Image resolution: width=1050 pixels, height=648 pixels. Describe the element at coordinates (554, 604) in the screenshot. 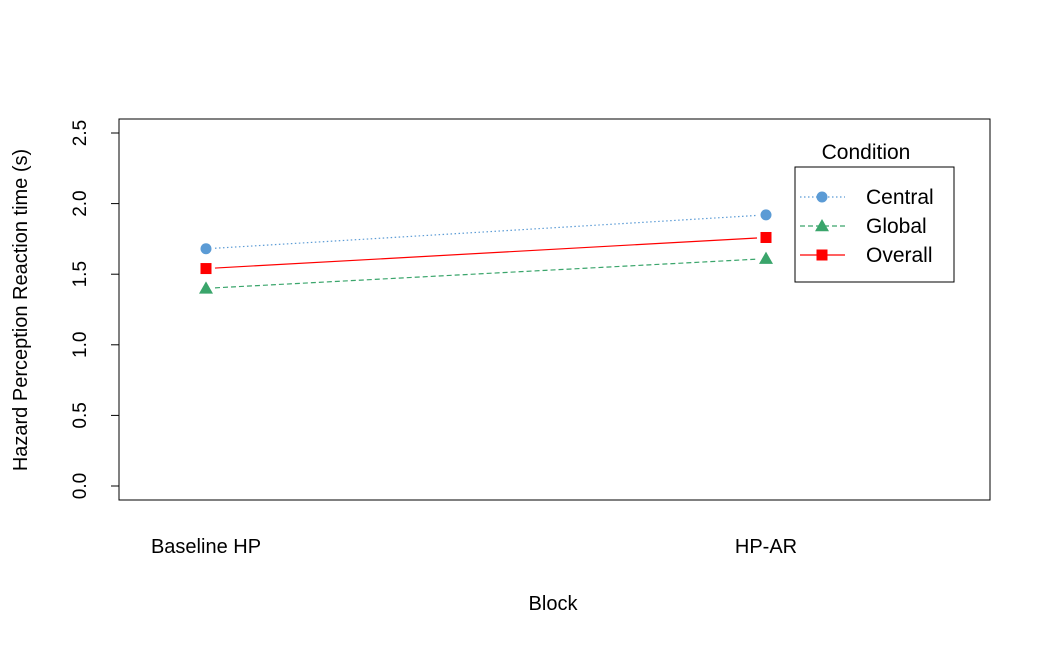

I see `x-axis-title: Block` at that location.